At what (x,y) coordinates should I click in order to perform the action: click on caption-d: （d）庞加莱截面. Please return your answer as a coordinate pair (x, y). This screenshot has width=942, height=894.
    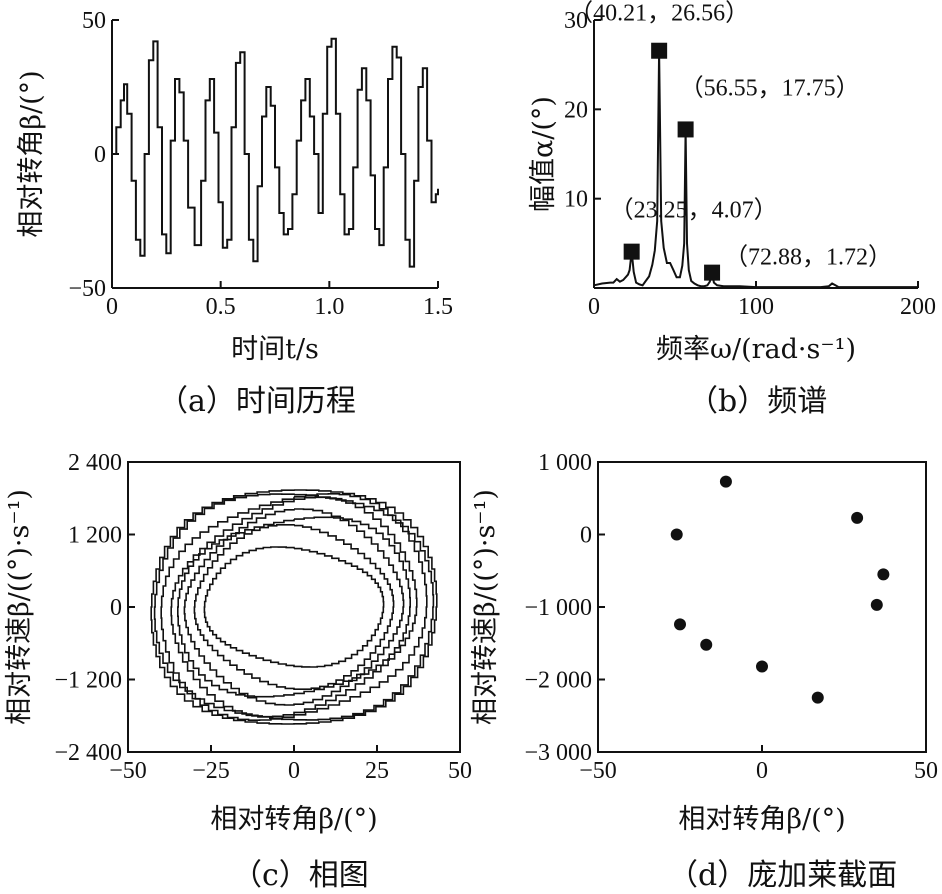
    Looking at the image, I should click on (783, 875).